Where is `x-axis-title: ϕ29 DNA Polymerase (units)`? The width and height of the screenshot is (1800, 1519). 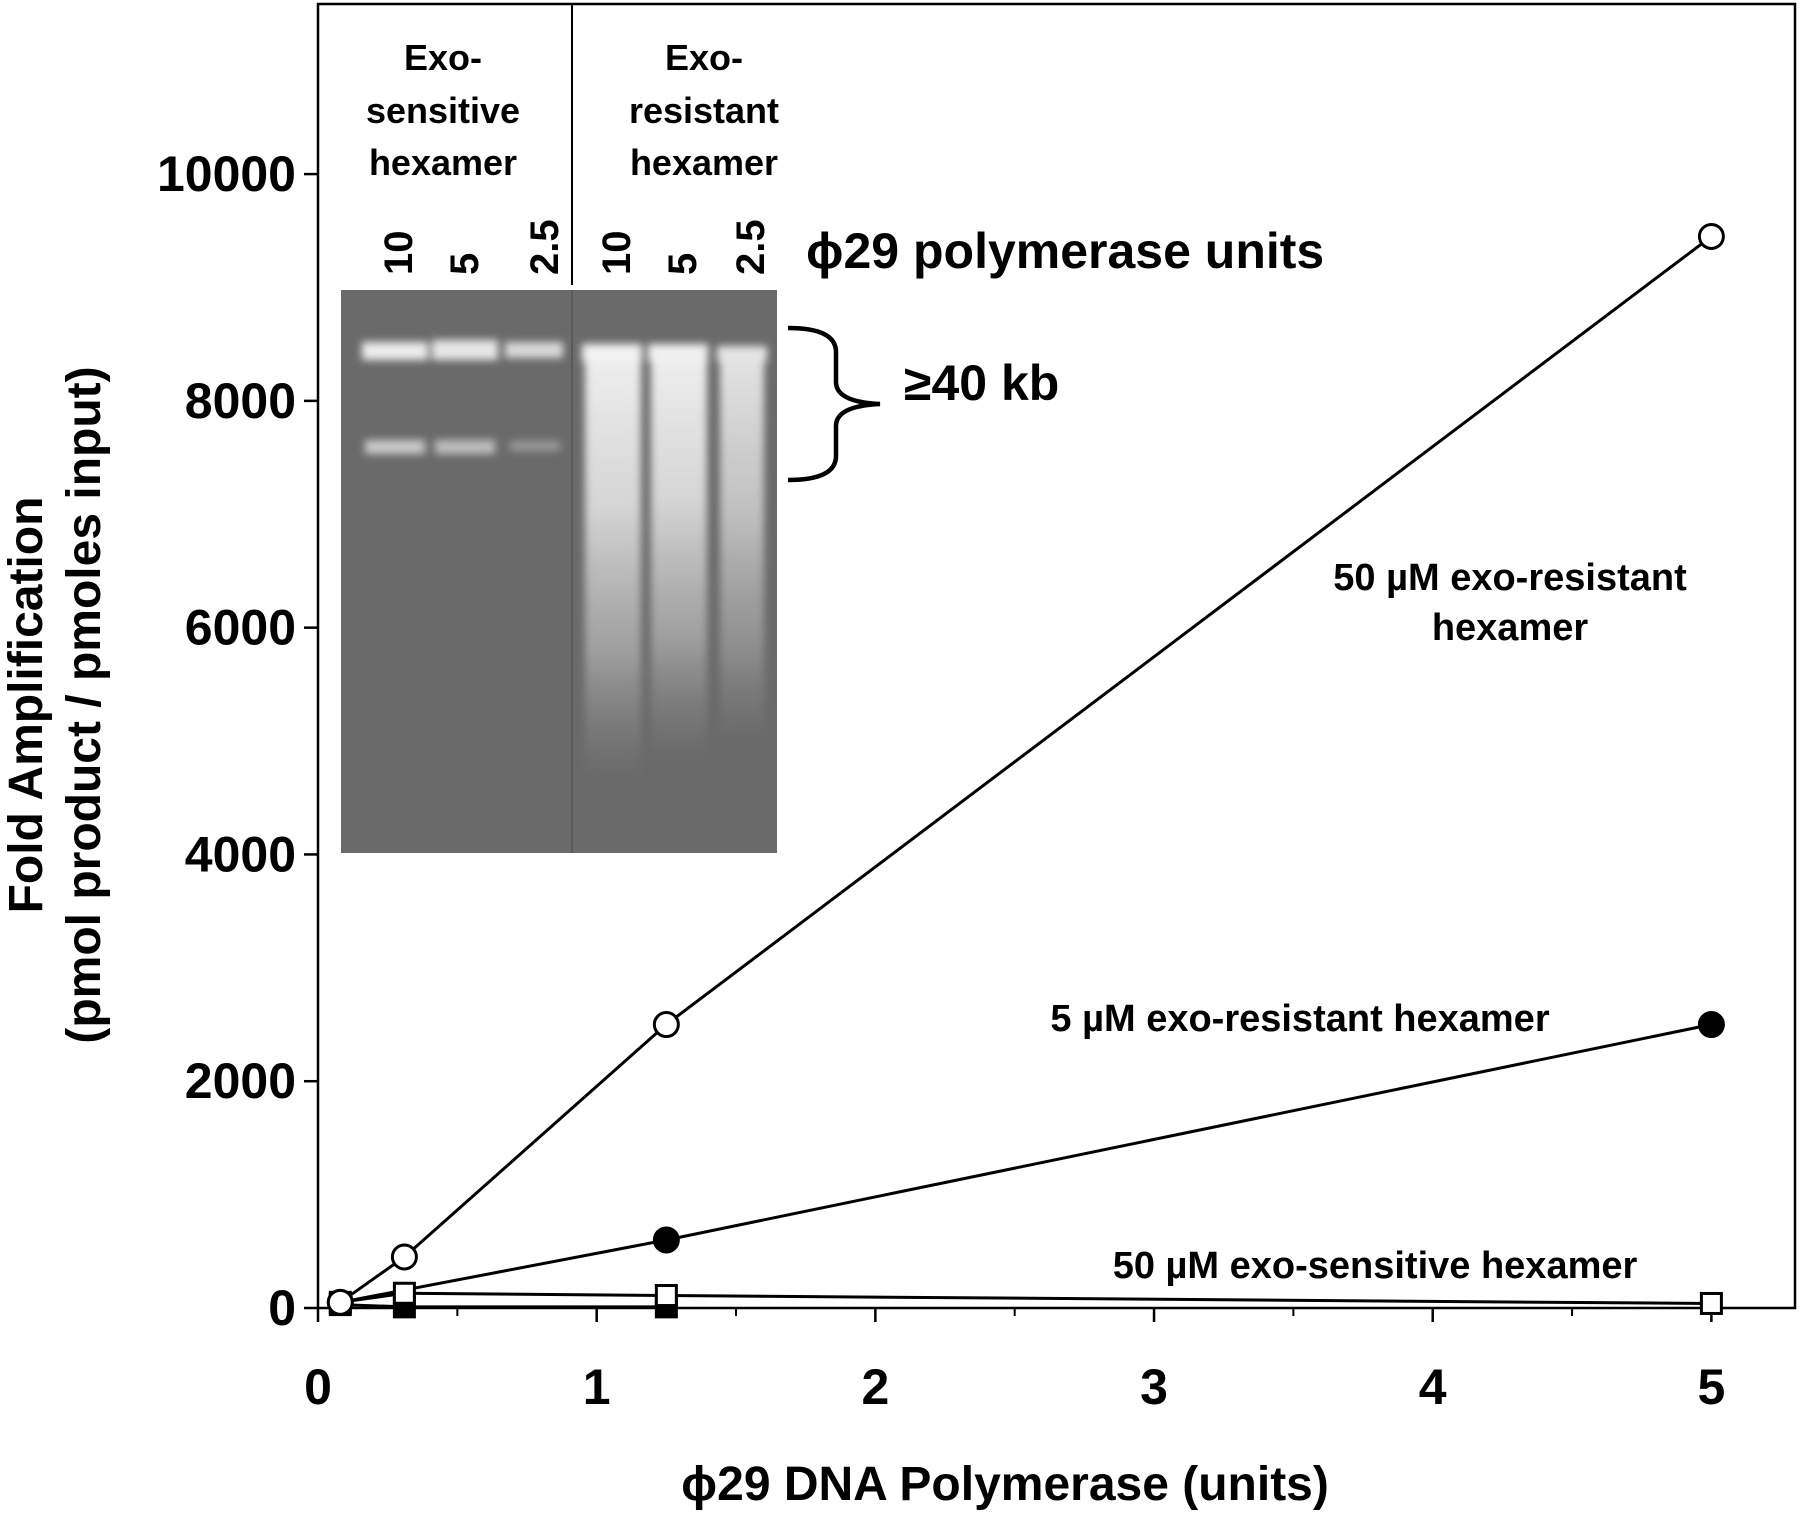 x-axis-title: ϕ29 DNA Polymerase (units) is located at coordinates (1005, 1484).